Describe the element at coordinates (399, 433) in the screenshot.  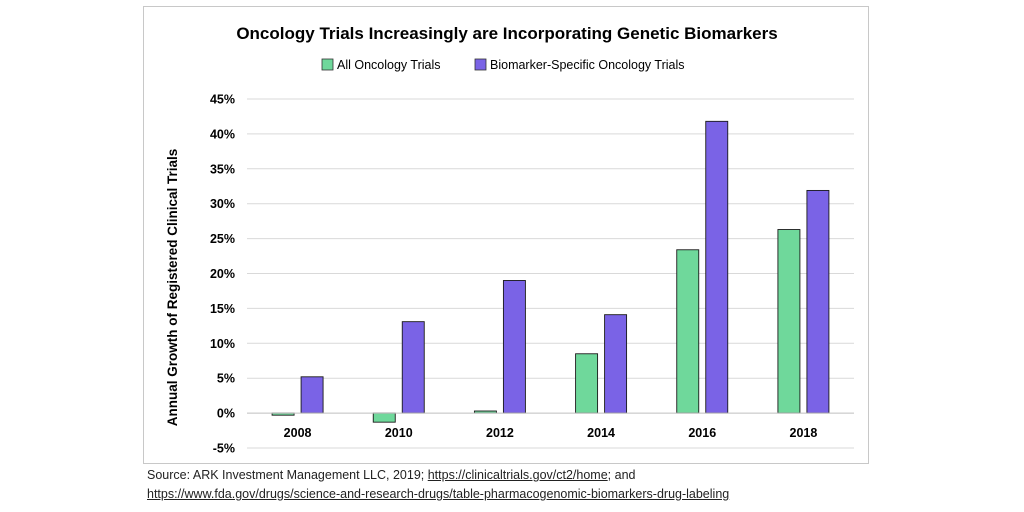
I see `x-tick-label: 2010` at that location.